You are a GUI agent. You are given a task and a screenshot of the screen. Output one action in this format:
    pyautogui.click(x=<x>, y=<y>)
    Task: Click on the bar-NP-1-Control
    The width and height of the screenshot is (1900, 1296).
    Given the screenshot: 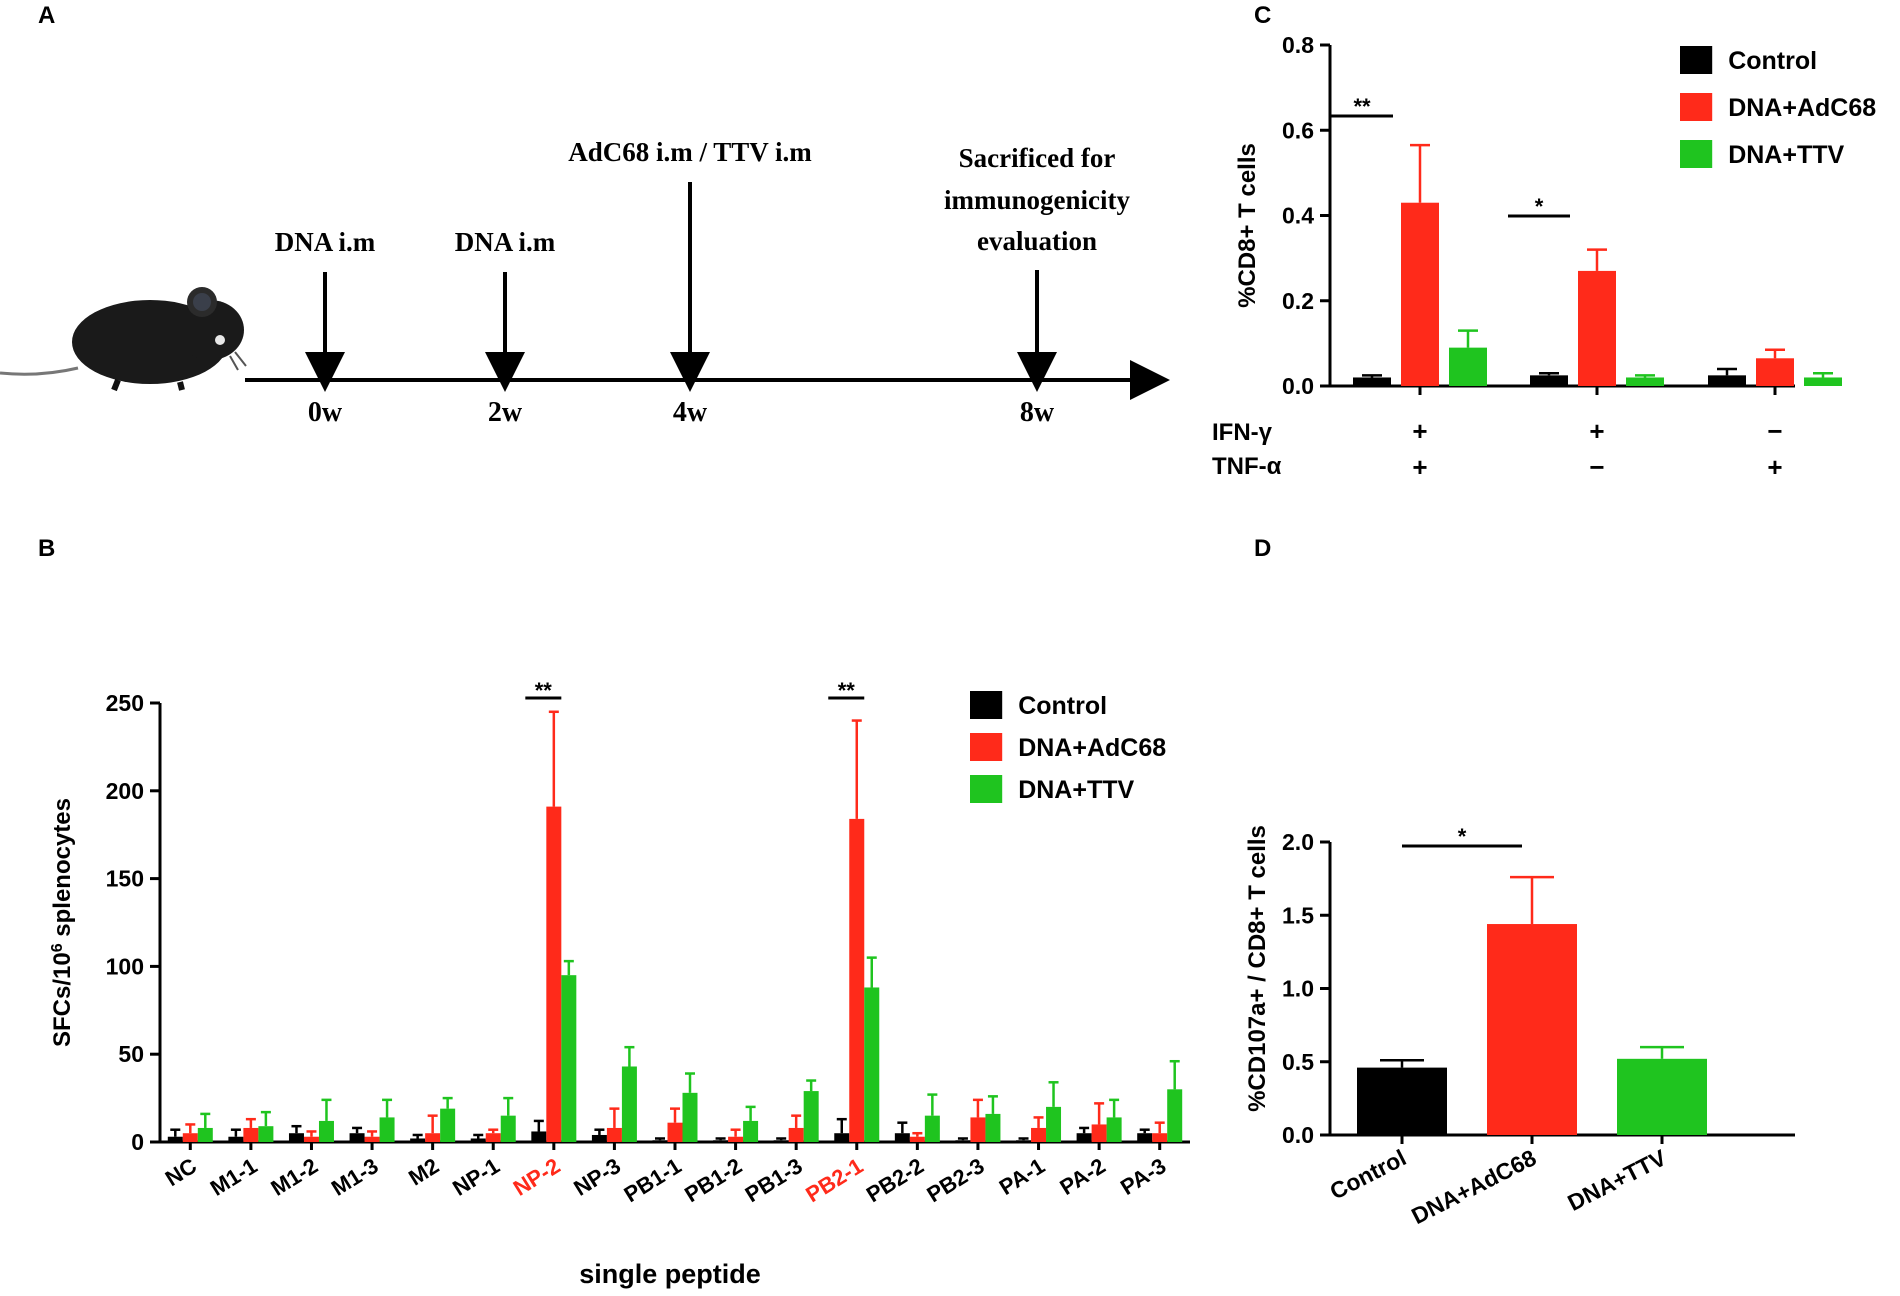 What is the action you would take?
    pyautogui.click(x=478, y=1140)
    